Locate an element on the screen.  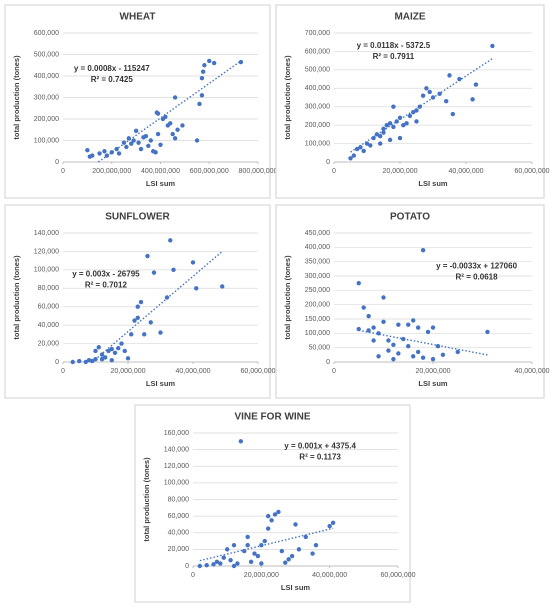
annotation: y = 0.0008x - 115247 is located at coordinates (112, 68).